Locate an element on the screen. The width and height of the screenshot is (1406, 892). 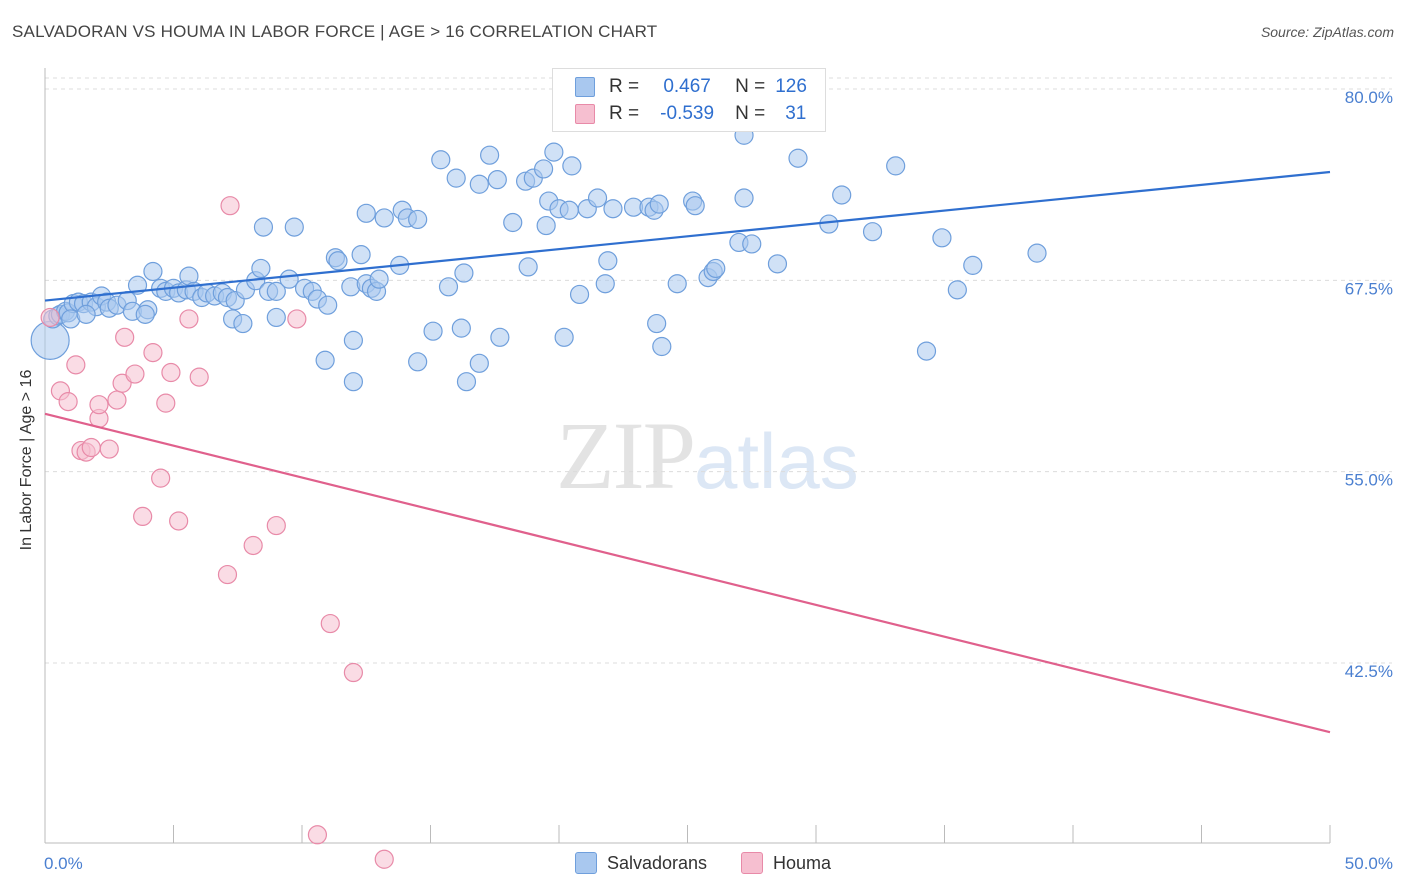
series-legend: Salvadorans Houma is located at coordinates (703, 863).